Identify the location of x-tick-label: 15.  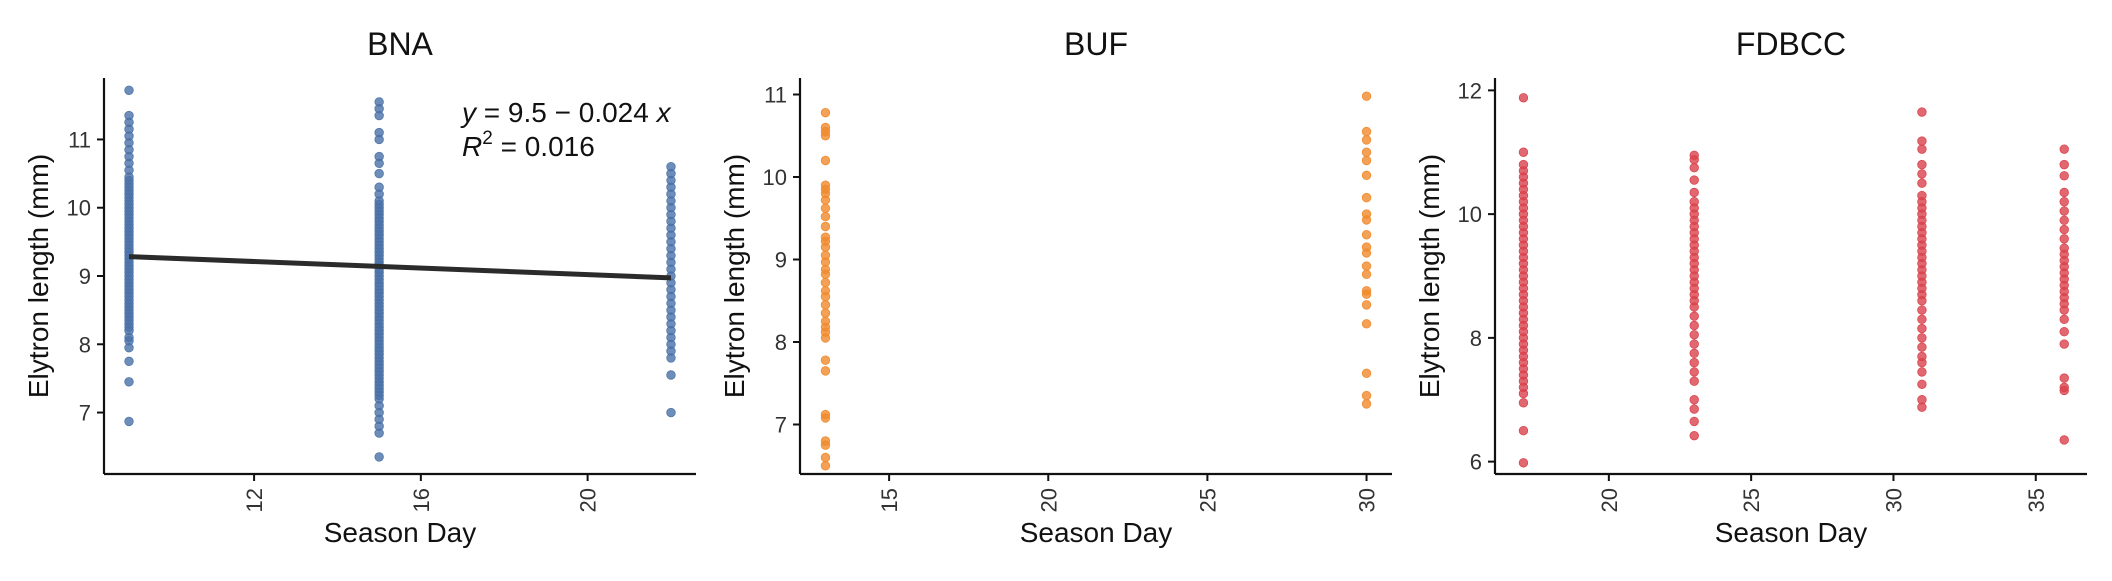
(889, 500).